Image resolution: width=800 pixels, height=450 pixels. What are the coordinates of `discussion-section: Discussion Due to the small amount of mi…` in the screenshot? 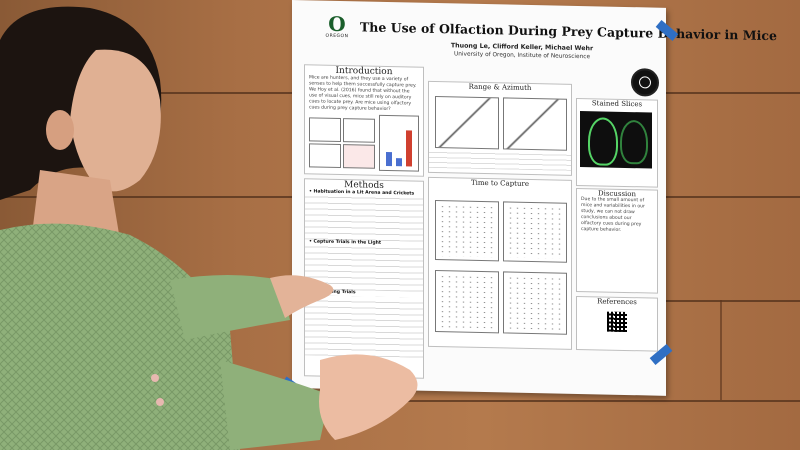 It's located at (617, 240).